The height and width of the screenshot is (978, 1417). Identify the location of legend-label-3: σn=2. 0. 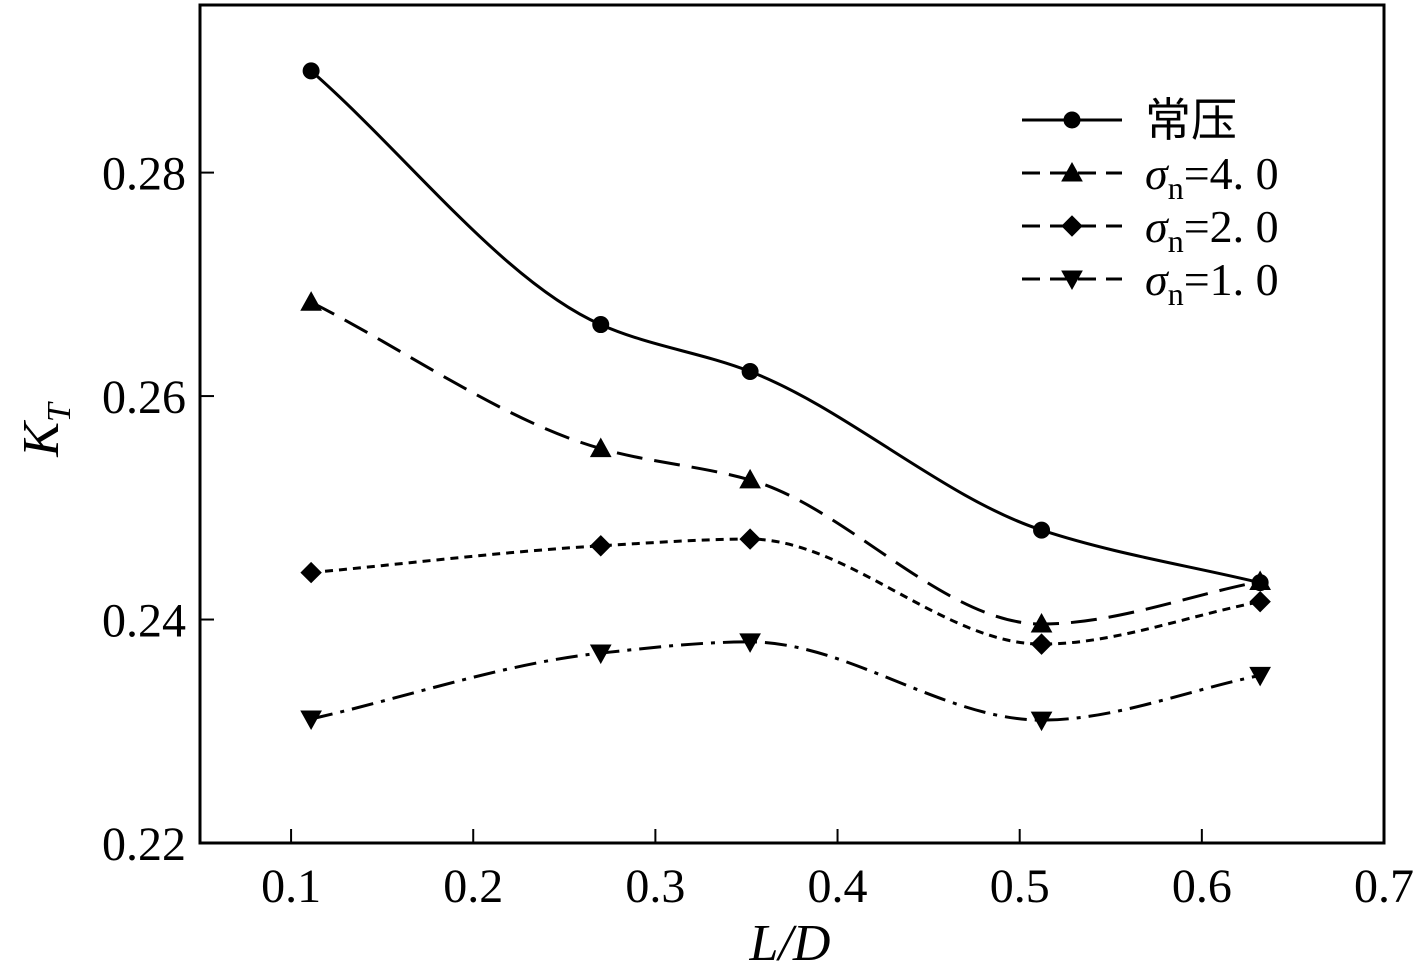
(1212, 230).